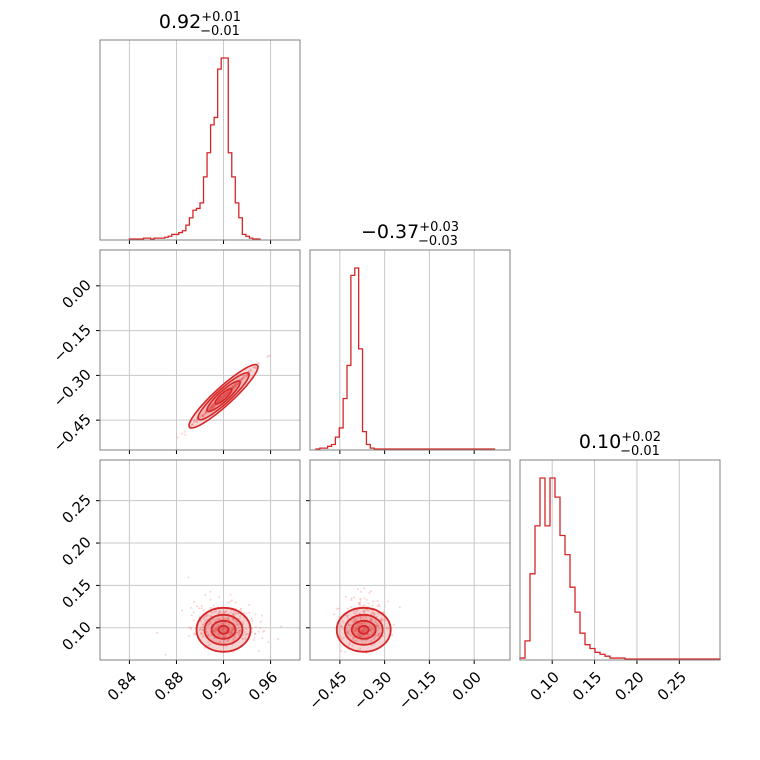  What do you see at coordinates (200, 24) in the screenshot?
I see `param-title-0: 0.92+0.01 −0.01` at bounding box center [200, 24].